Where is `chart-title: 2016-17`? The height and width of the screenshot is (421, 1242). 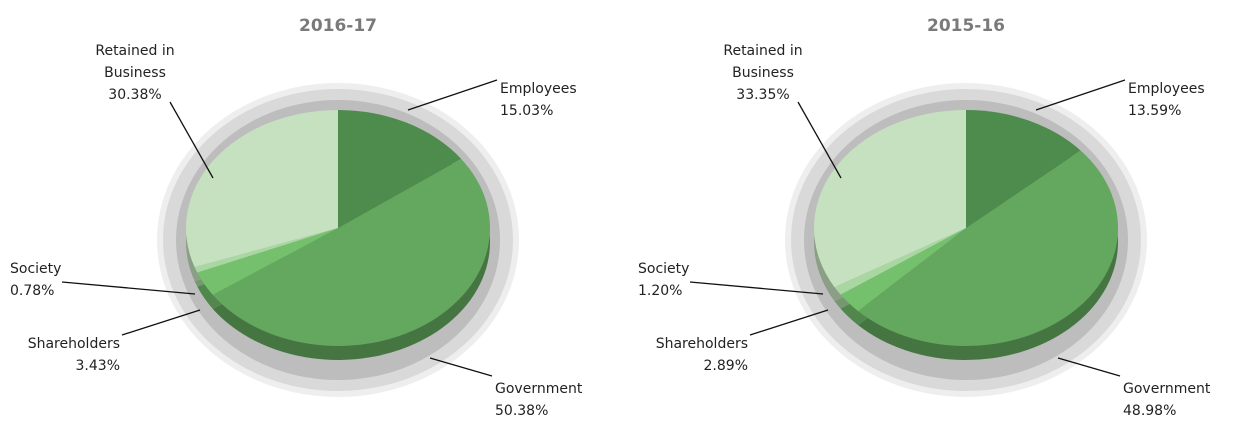 chart-title: 2016-17 is located at coordinates (338, 26).